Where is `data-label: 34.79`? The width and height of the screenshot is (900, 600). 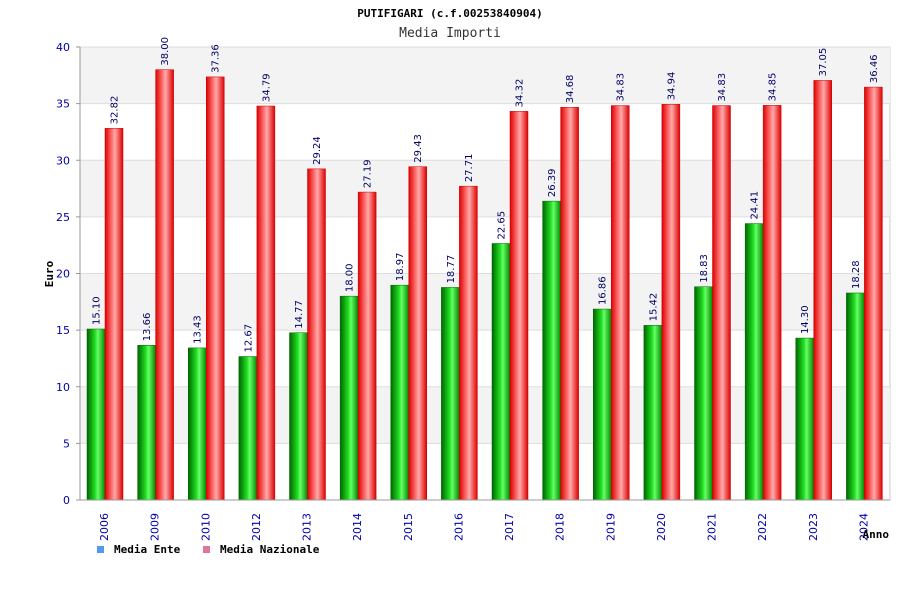
data-label: 34.79 is located at coordinates (266, 87).